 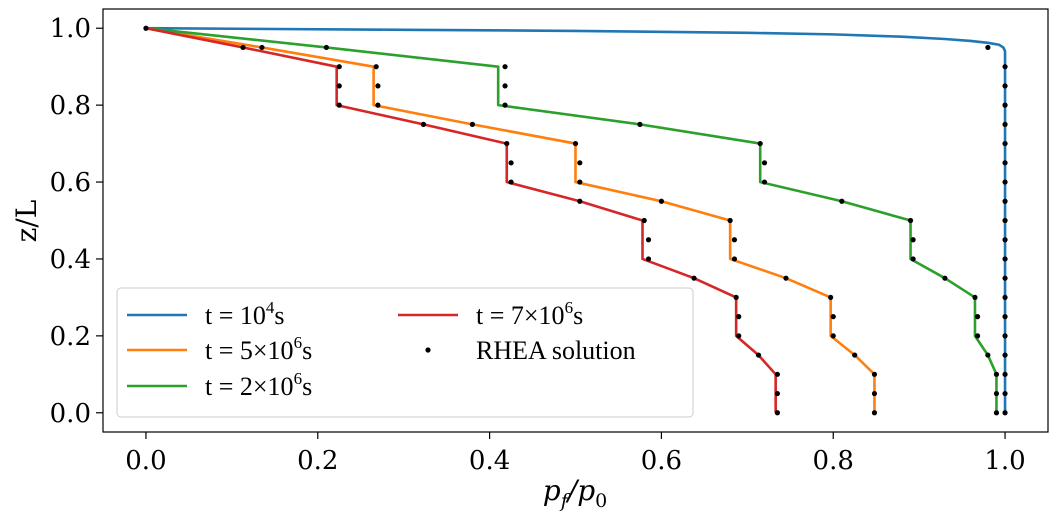 What do you see at coordinates (1004, 461) in the screenshot?
I see `x-tick-label-5: 1.0` at bounding box center [1004, 461].